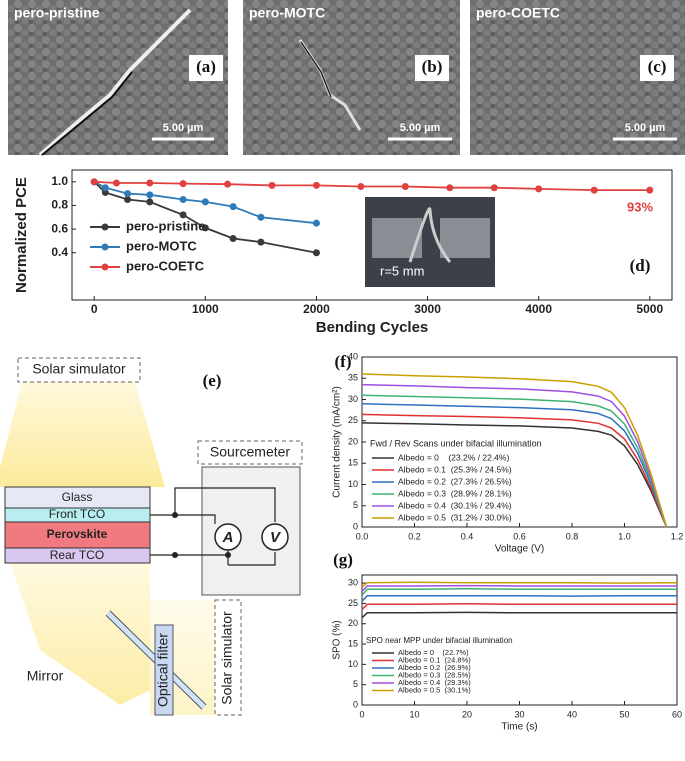  What do you see at coordinates (161, 245) in the screenshot?
I see `legend-label: pero-MOTC` at bounding box center [161, 245].